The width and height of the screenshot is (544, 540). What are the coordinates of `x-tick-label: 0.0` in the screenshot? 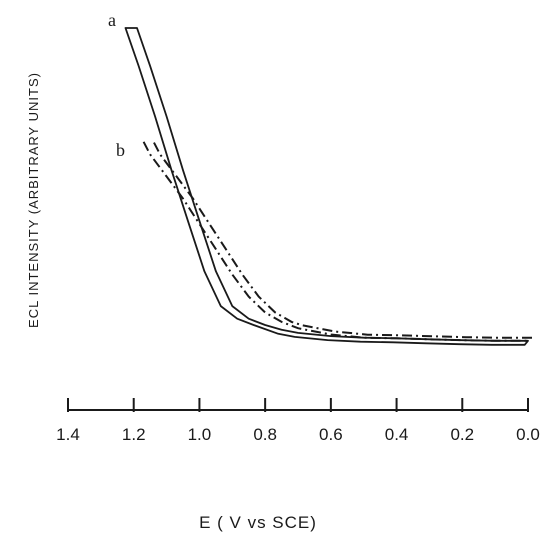 It's located at (528, 434).